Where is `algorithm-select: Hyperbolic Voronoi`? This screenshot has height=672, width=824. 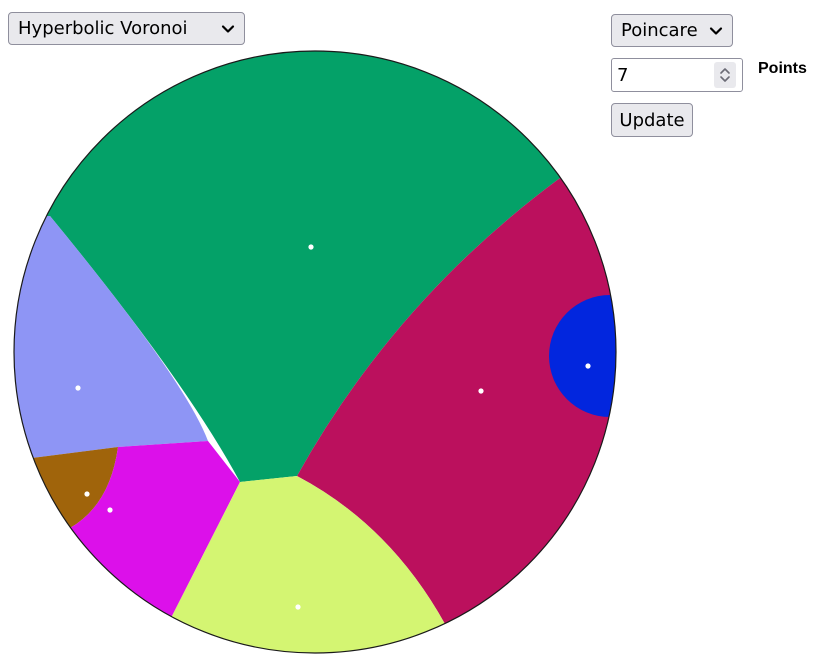 algorithm-select: Hyperbolic Voronoi is located at coordinates (126, 28).